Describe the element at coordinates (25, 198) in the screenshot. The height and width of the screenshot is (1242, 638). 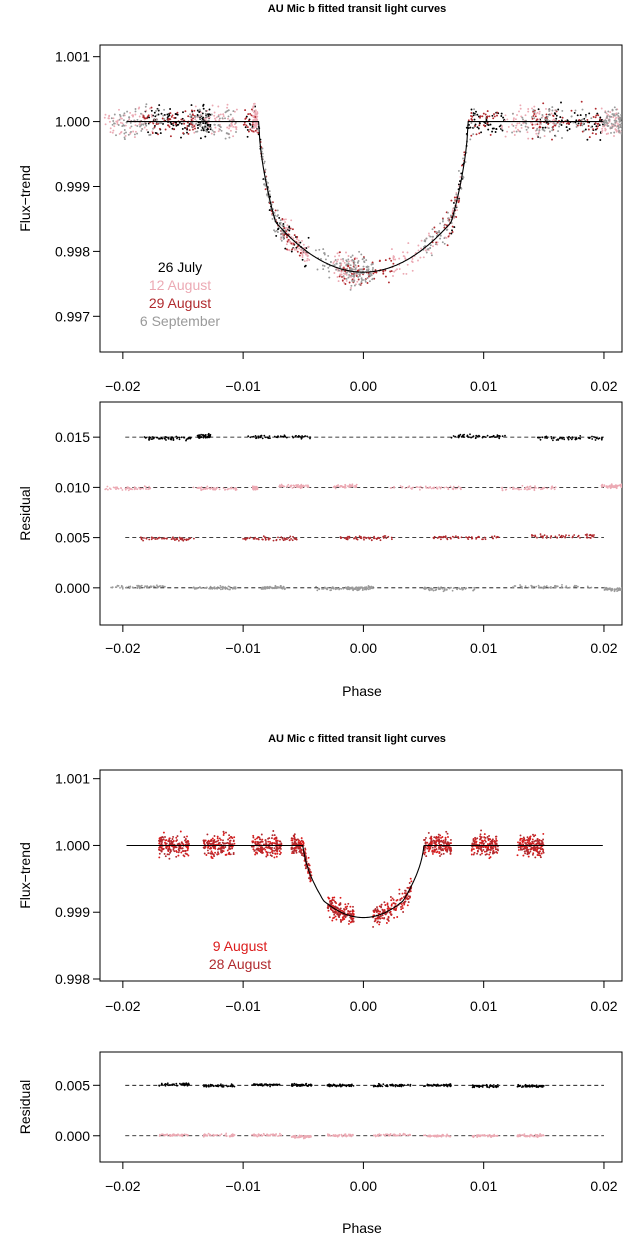
I see `y-axis-label: Flux−trend` at that location.